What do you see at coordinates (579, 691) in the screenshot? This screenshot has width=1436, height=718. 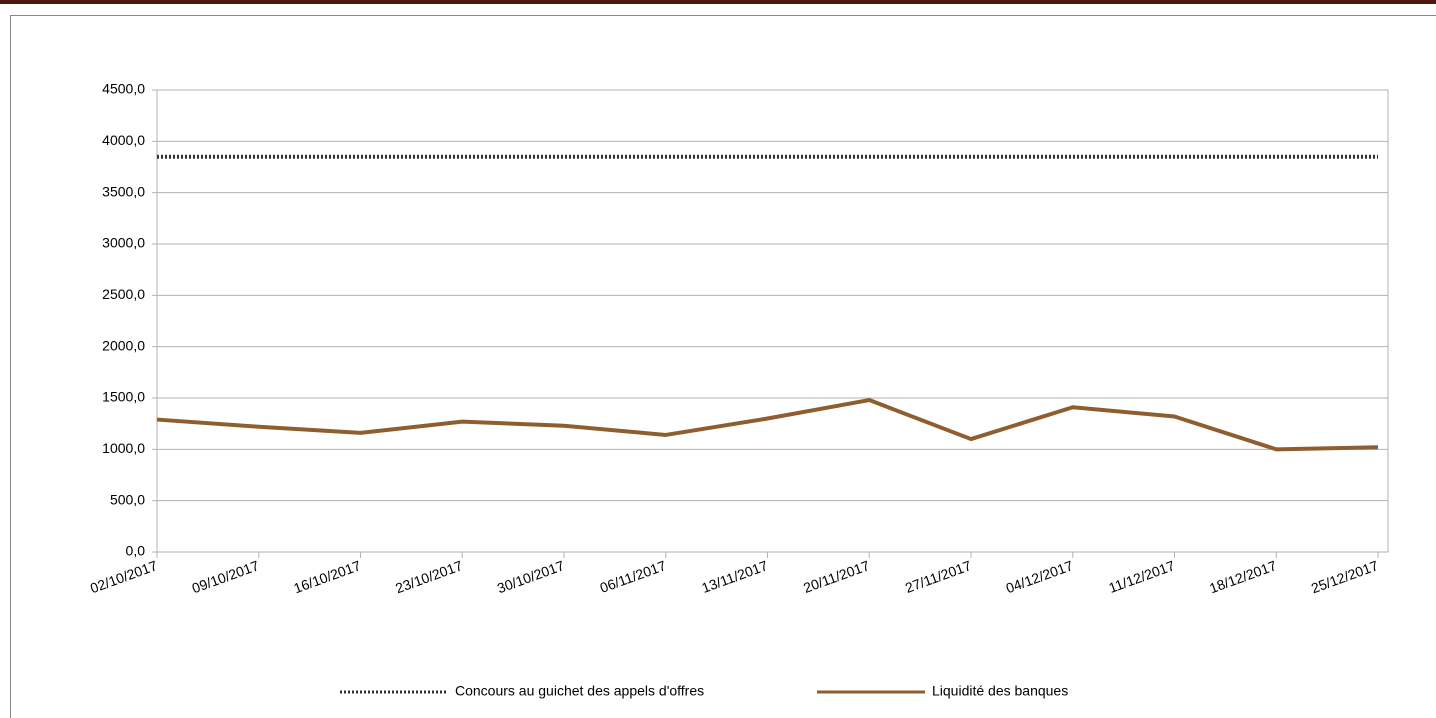 I see `legend-label: Concours au guichet des appels d'offres` at bounding box center [579, 691].